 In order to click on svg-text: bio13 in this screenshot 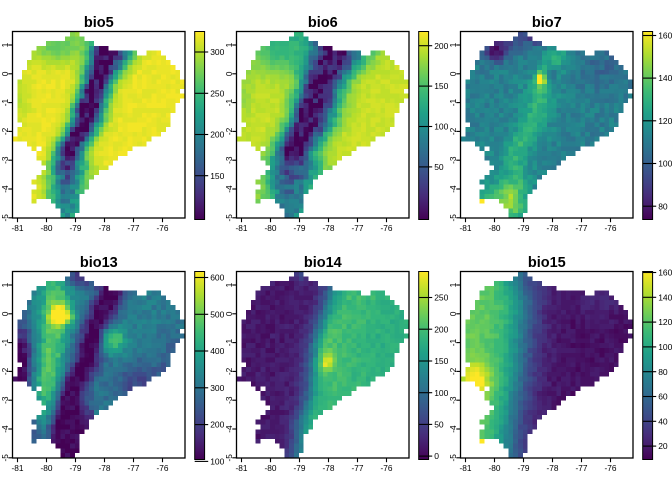, I will do `click(99, 263)`.